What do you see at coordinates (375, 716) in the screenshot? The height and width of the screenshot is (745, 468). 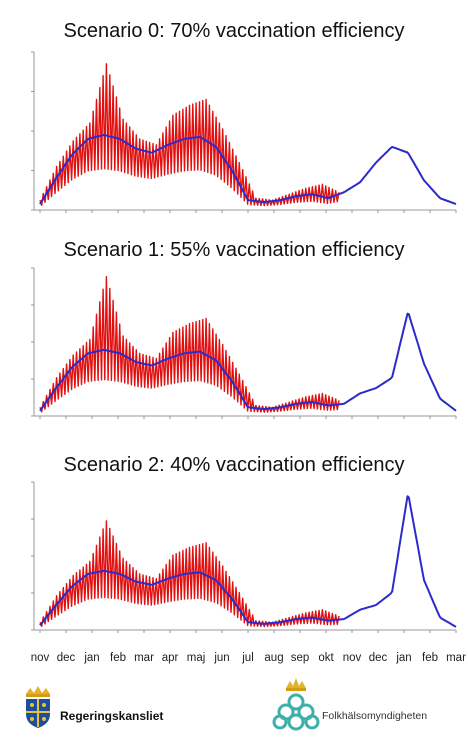 I see `folkhalsomyndigheten-logo-text: Folkhälsomyndigheten` at bounding box center [375, 716].